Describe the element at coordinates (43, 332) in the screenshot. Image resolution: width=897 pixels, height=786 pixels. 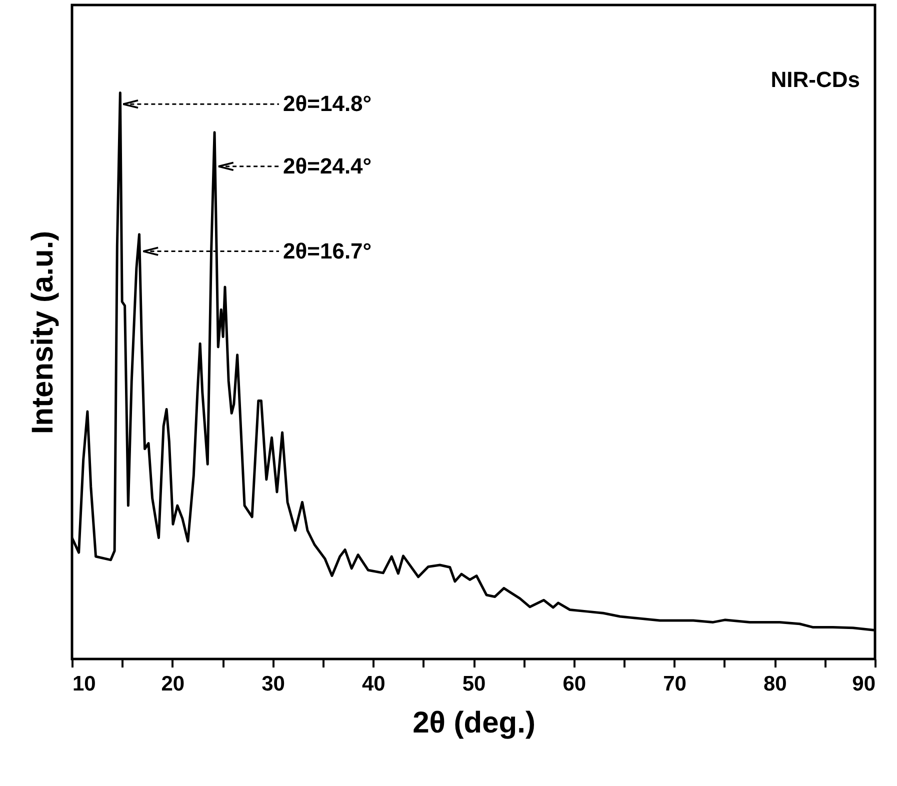
I see `y-axis-title: Intensity (a.u.)` at that location.